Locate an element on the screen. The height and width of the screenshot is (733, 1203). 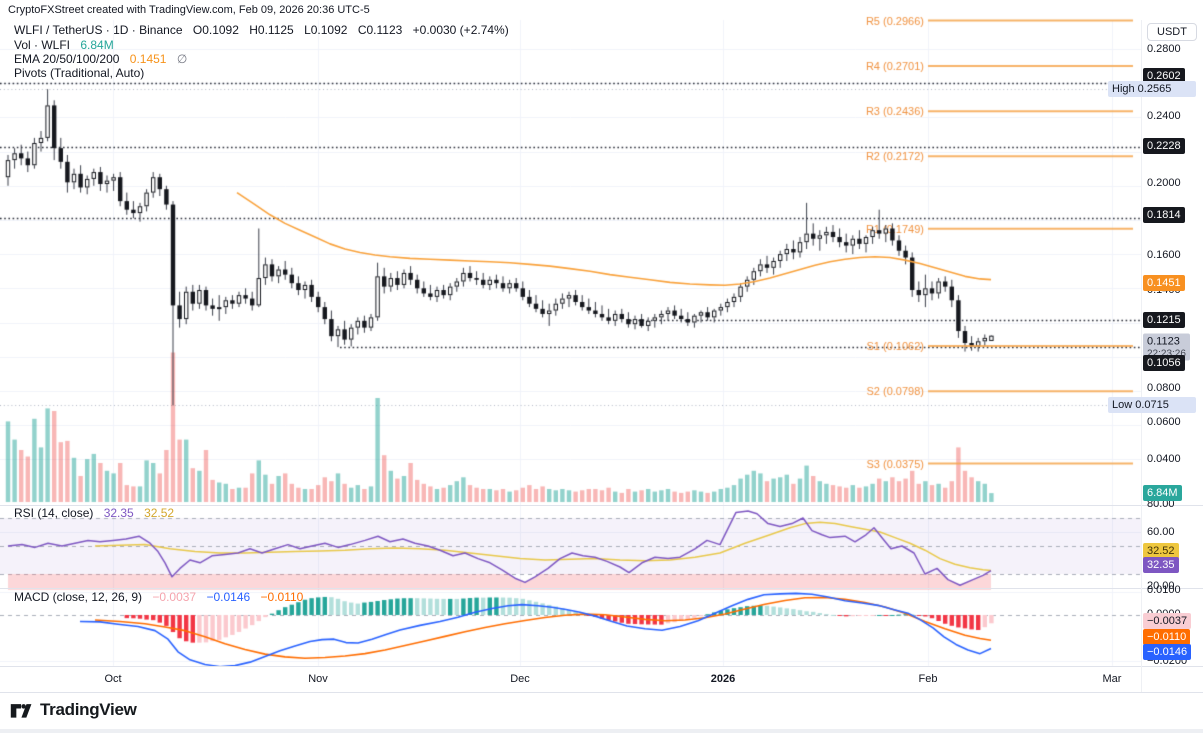
ohlc-low: L0.1092 is located at coordinates (326, 30).